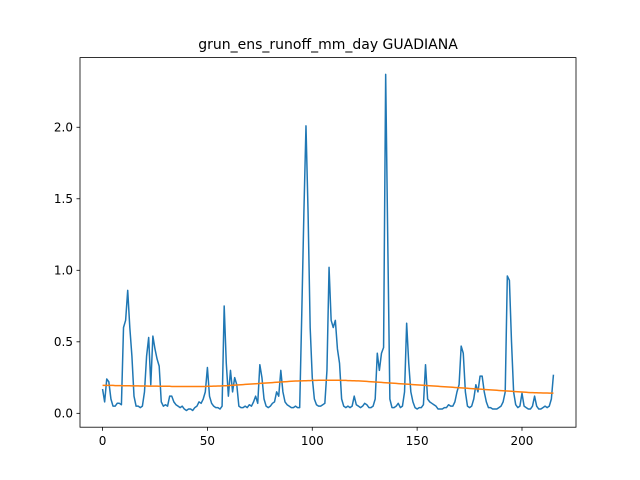 Image resolution: width=640 pixels, height=480 pixels. What do you see at coordinates (328, 386) in the screenshot?
I see `line-series` at bounding box center [328, 386].